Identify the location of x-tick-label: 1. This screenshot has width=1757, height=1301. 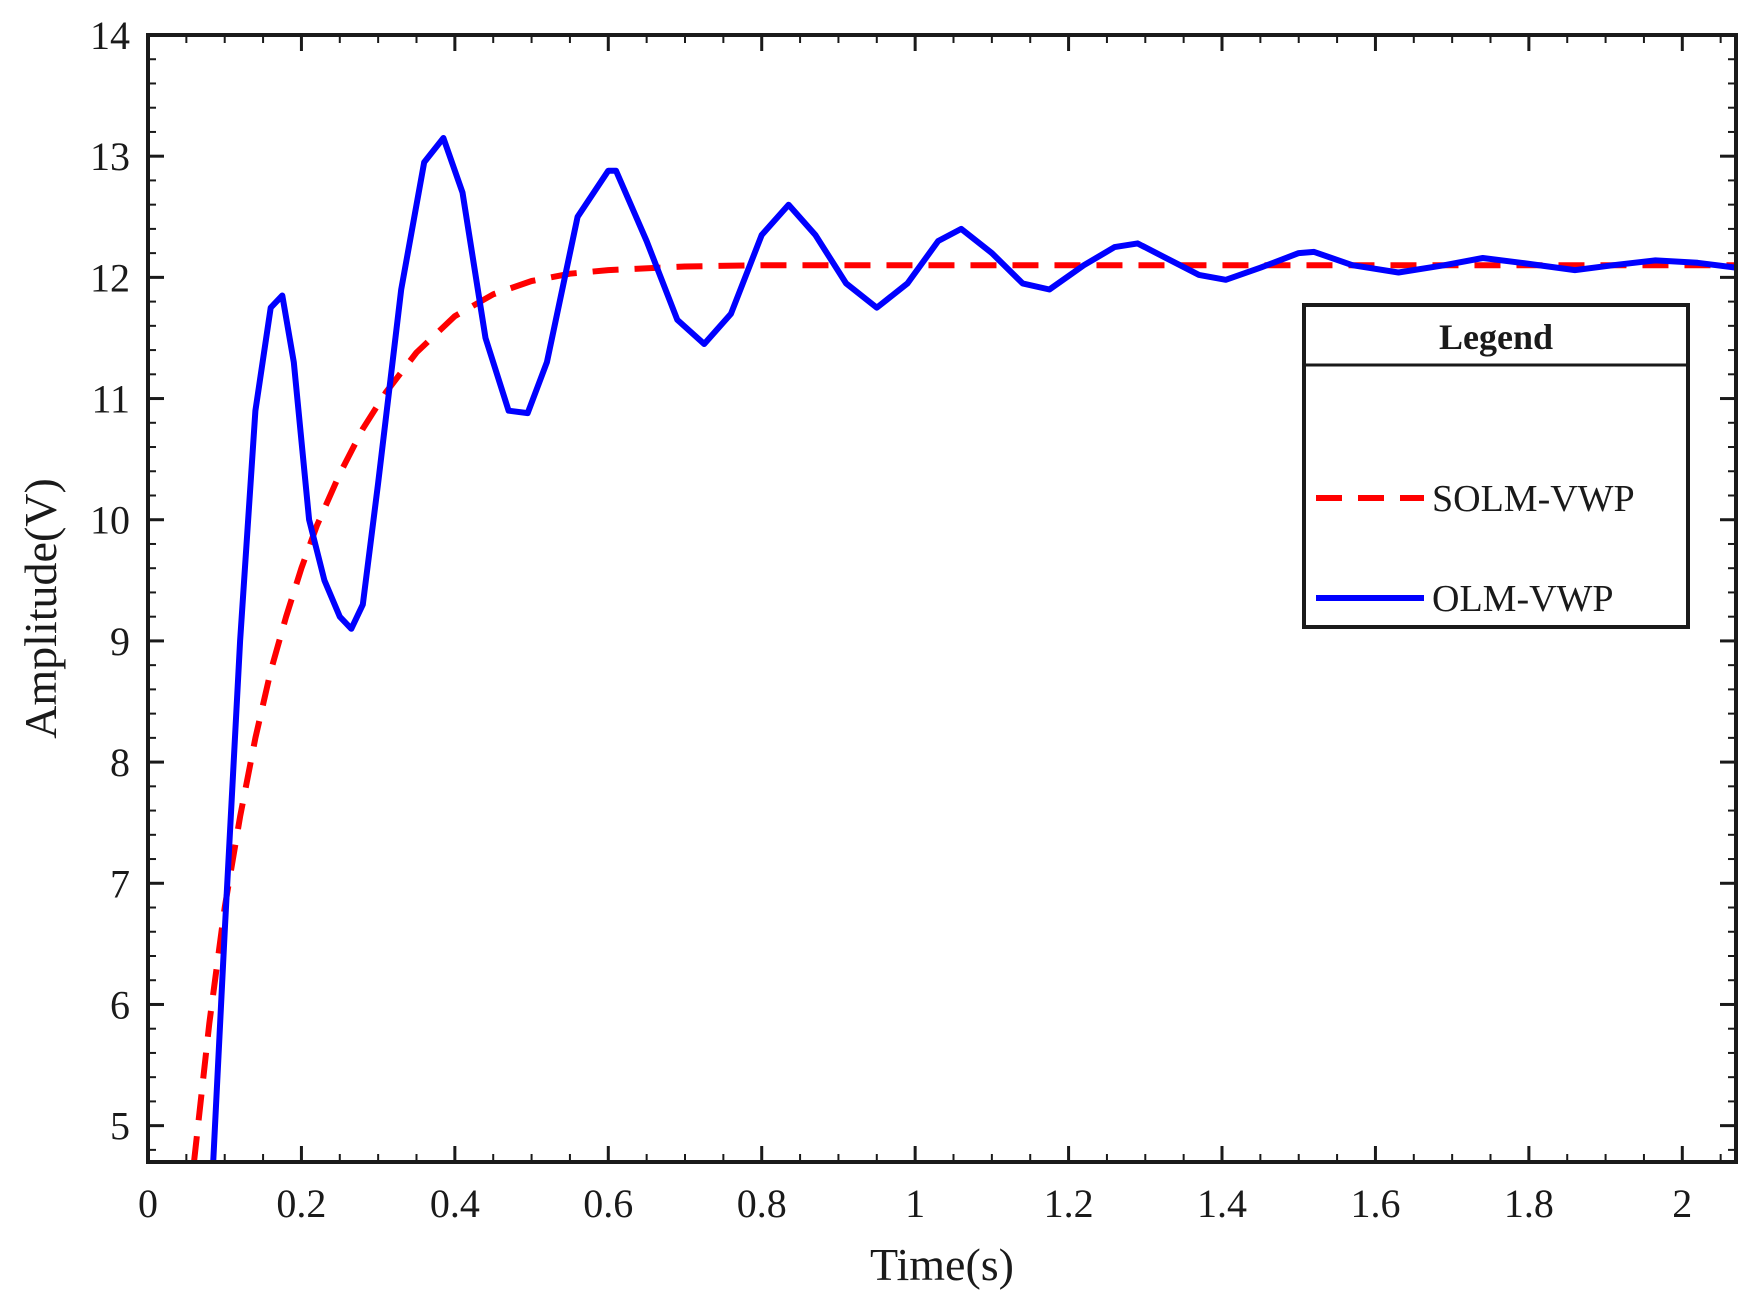
(915, 1203).